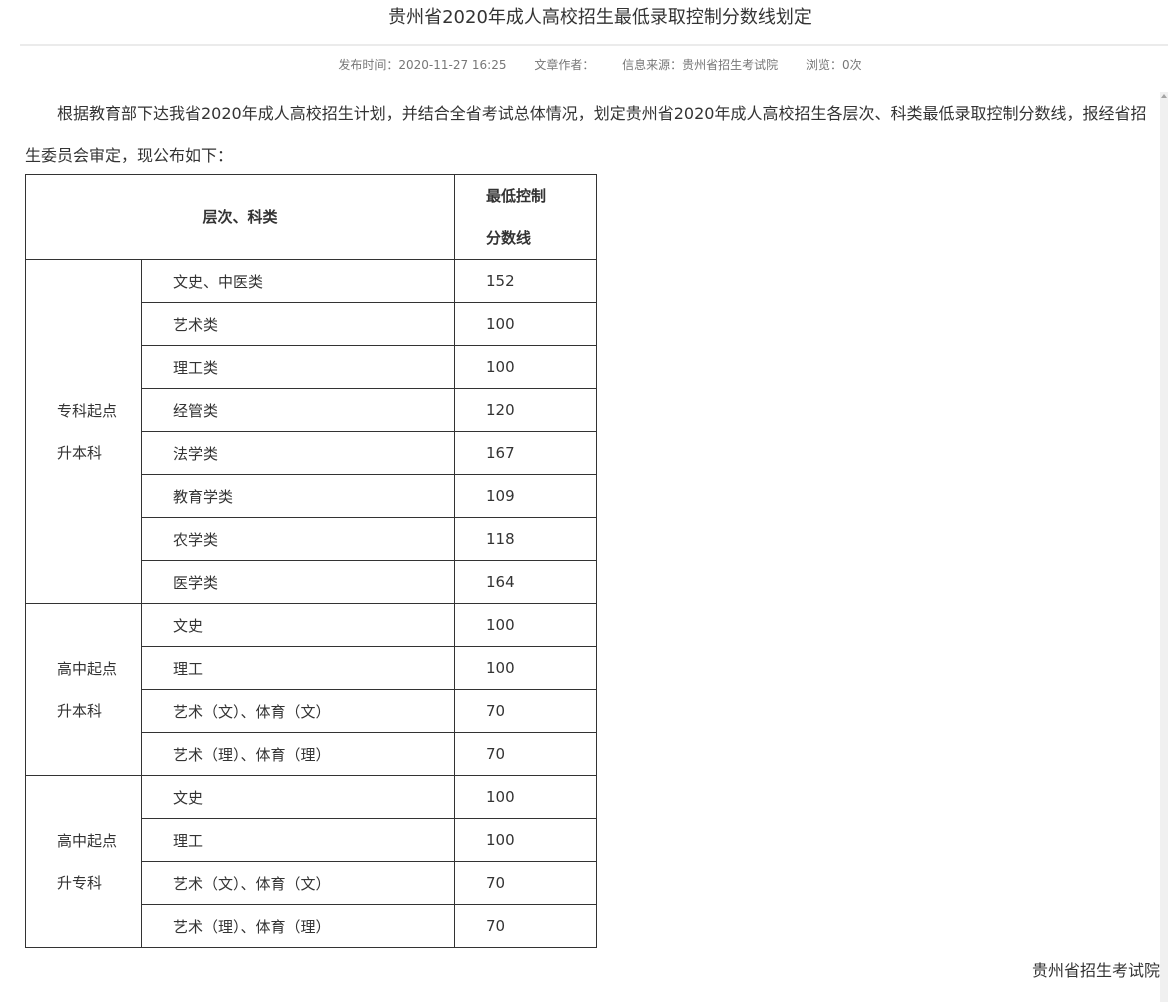  What do you see at coordinates (509, 238) in the screenshot?
I see `header-score-line2: 分数线` at bounding box center [509, 238].